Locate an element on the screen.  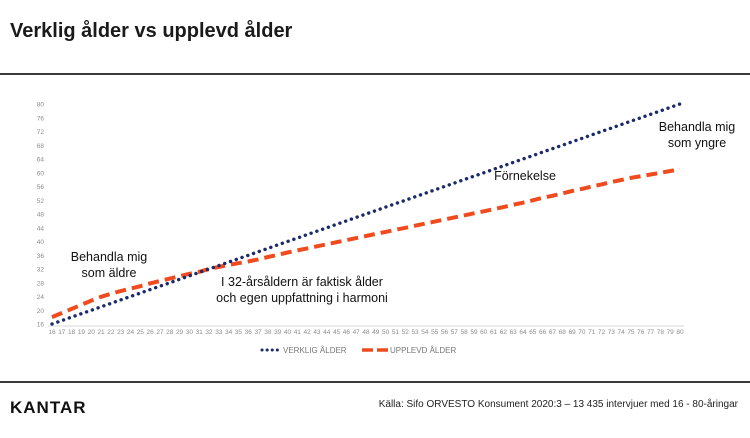
y-tick-label: 24 is located at coordinates (41, 297).